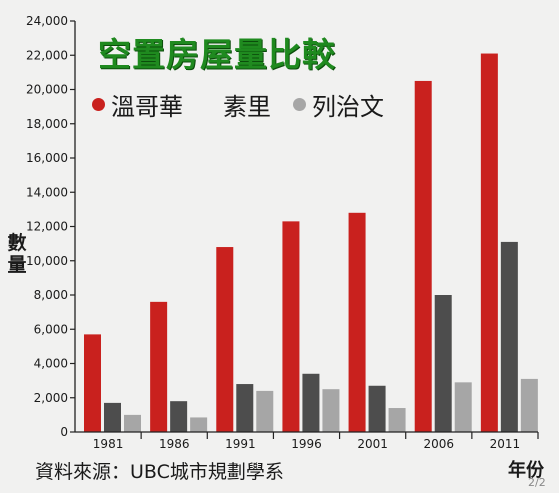 The height and width of the screenshot is (493, 559). What do you see at coordinates (372, 444) in the screenshot?
I see `x-tick-label: 2001` at bounding box center [372, 444].